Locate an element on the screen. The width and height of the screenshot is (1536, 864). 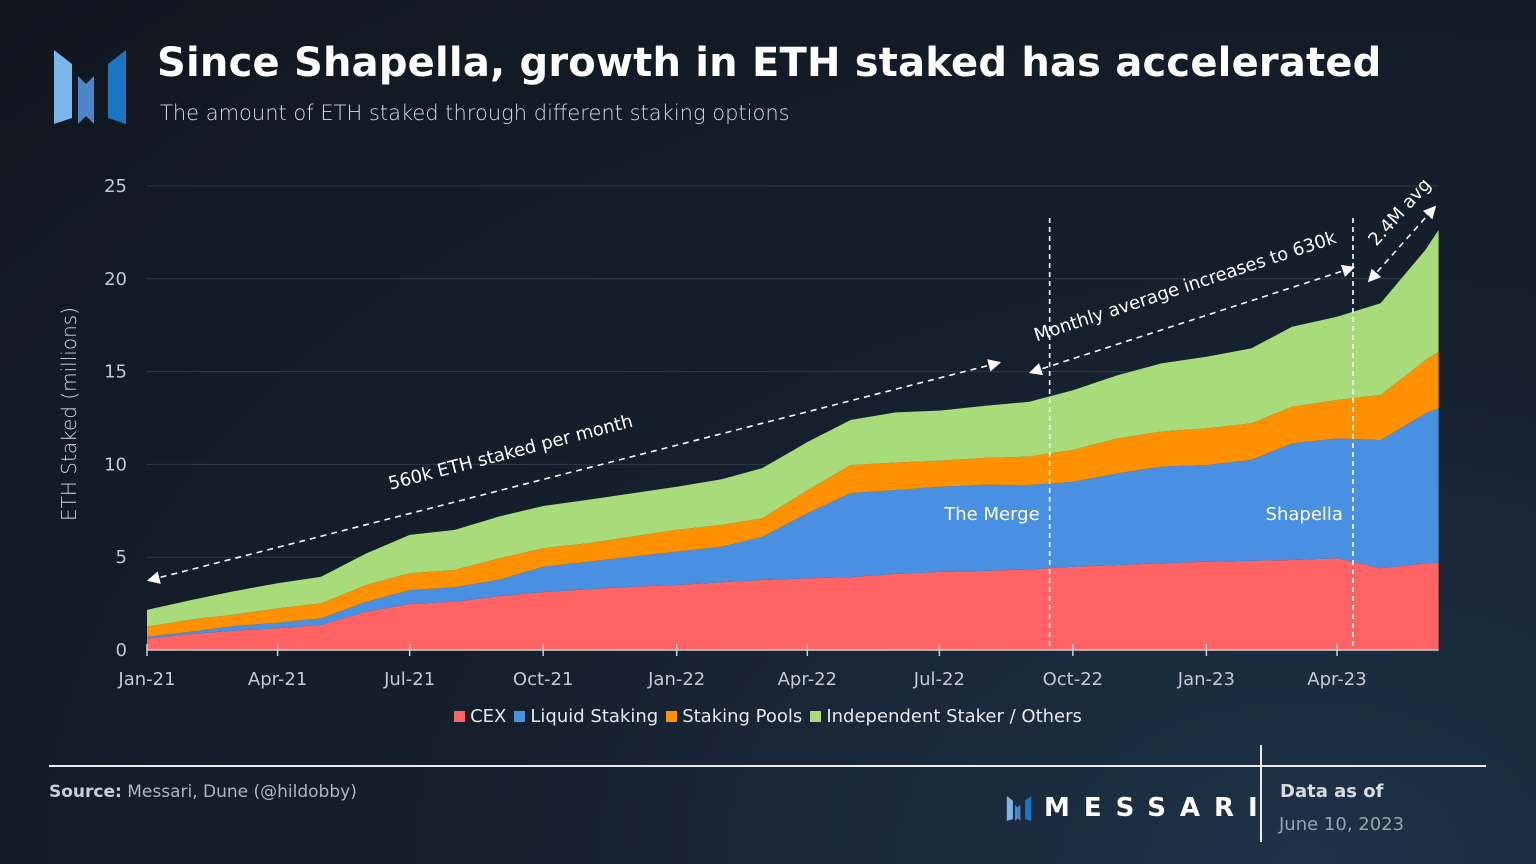
footer-divider is located at coordinates (767, 766).